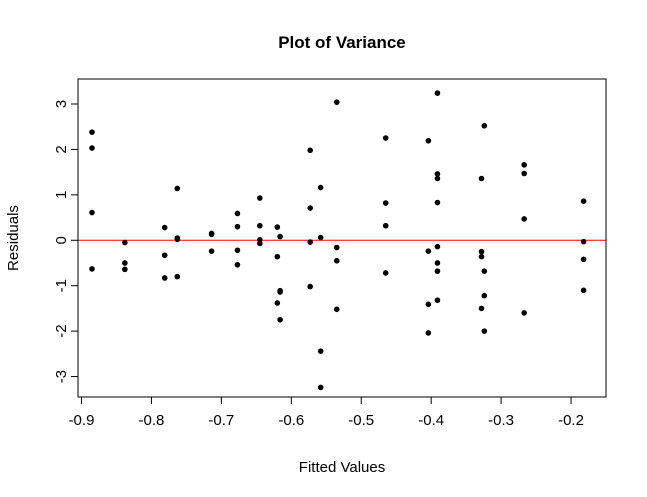 The width and height of the screenshot is (647, 497). I want to click on x-tick-label: -0.6, so click(291, 420).